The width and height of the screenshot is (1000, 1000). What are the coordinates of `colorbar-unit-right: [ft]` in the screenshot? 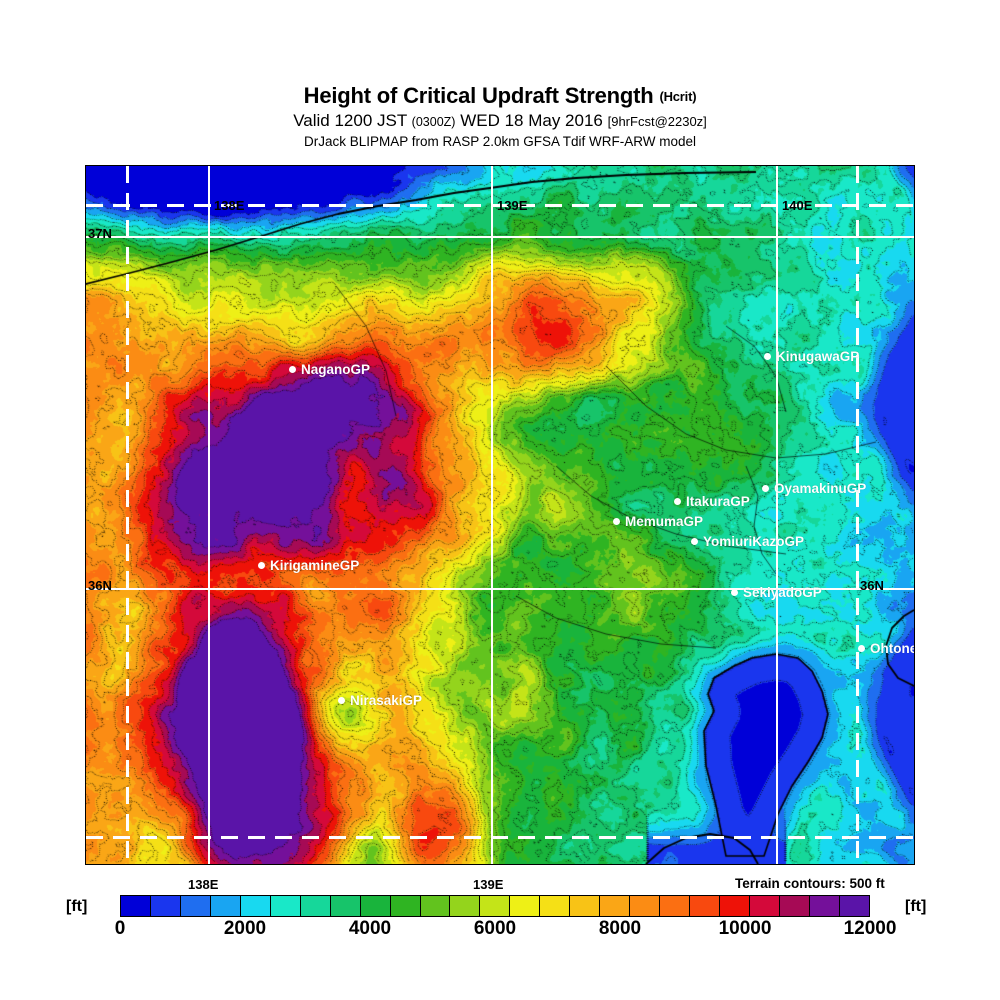 It's located at (916, 906).